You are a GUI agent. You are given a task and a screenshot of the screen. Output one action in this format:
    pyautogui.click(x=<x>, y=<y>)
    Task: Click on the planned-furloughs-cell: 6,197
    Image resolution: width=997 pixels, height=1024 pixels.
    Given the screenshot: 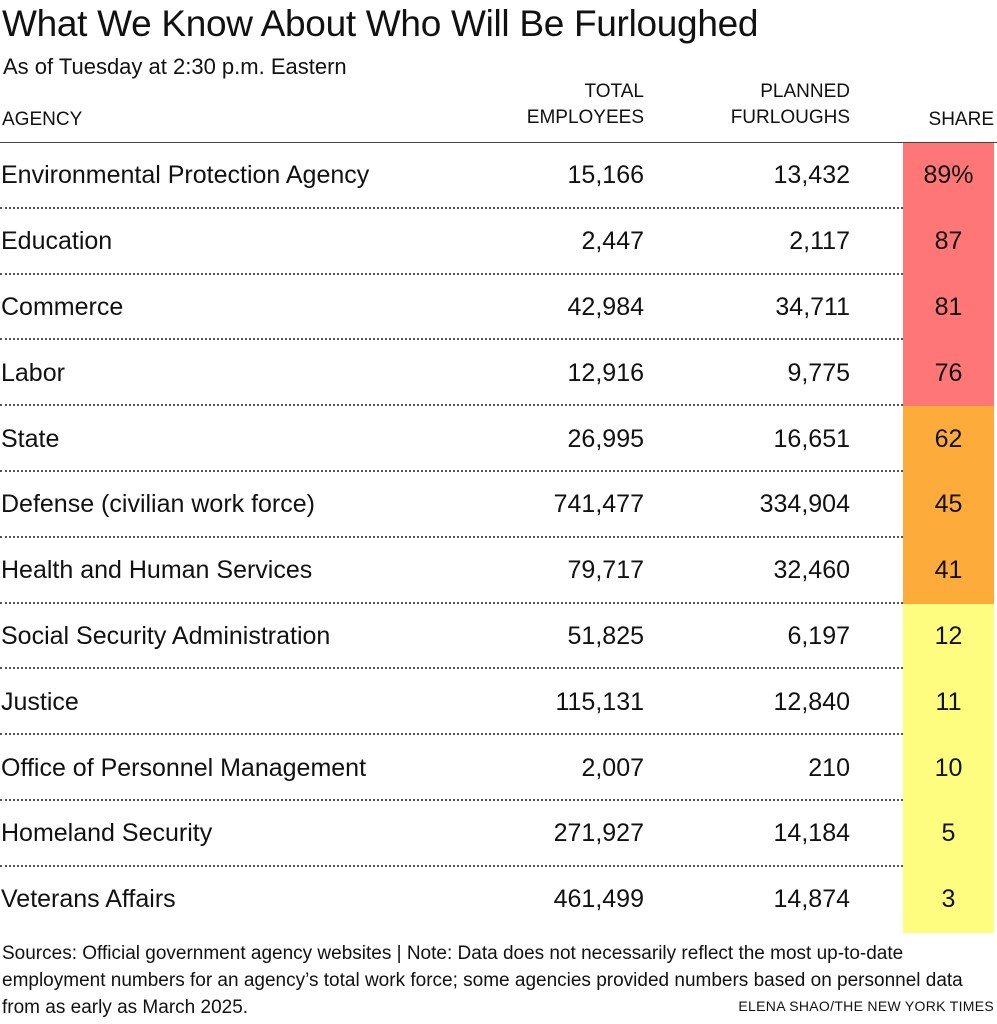 What is the action you would take?
    pyautogui.click(x=818, y=635)
    